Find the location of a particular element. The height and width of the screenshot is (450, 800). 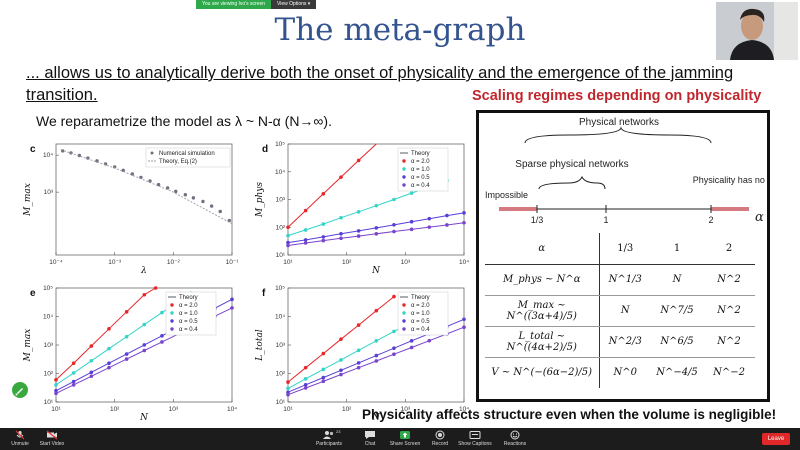

speaker-video-thumbnail is located at coordinates (757, 31).